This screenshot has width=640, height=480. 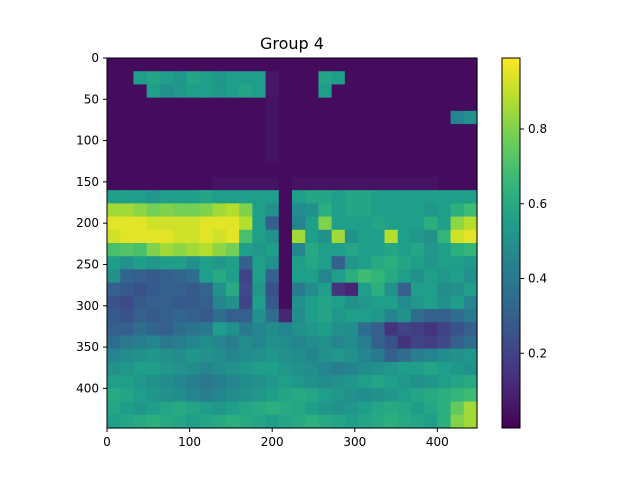 What do you see at coordinates (276, 438) in the screenshot?
I see `x-axis: 0 100 200 300 400` at bounding box center [276, 438].